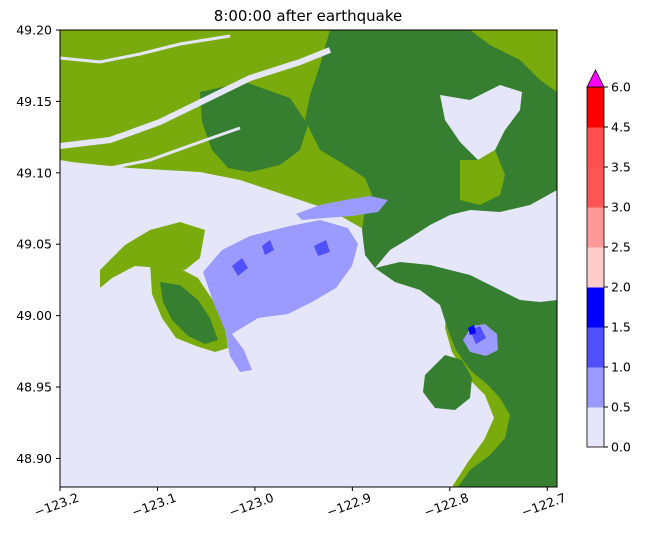 The height and width of the screenshot is (536, 646). What do you see at coordinates (170, 149) in the screenshot?
I see `river-channel-south` at bounding box center [170, 149].